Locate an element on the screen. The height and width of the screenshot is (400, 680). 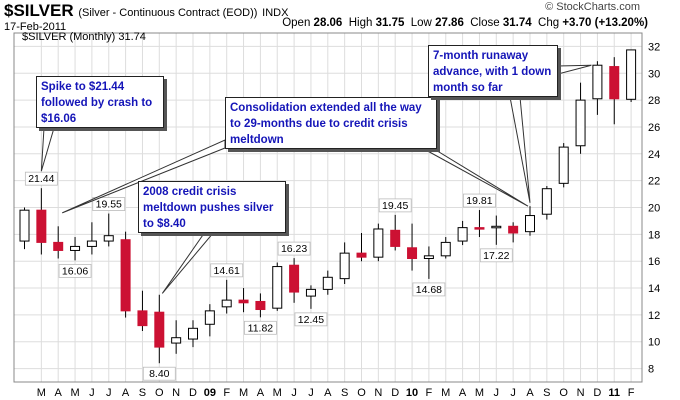
value-label: 11.82 is located at coordinates (261, 328).